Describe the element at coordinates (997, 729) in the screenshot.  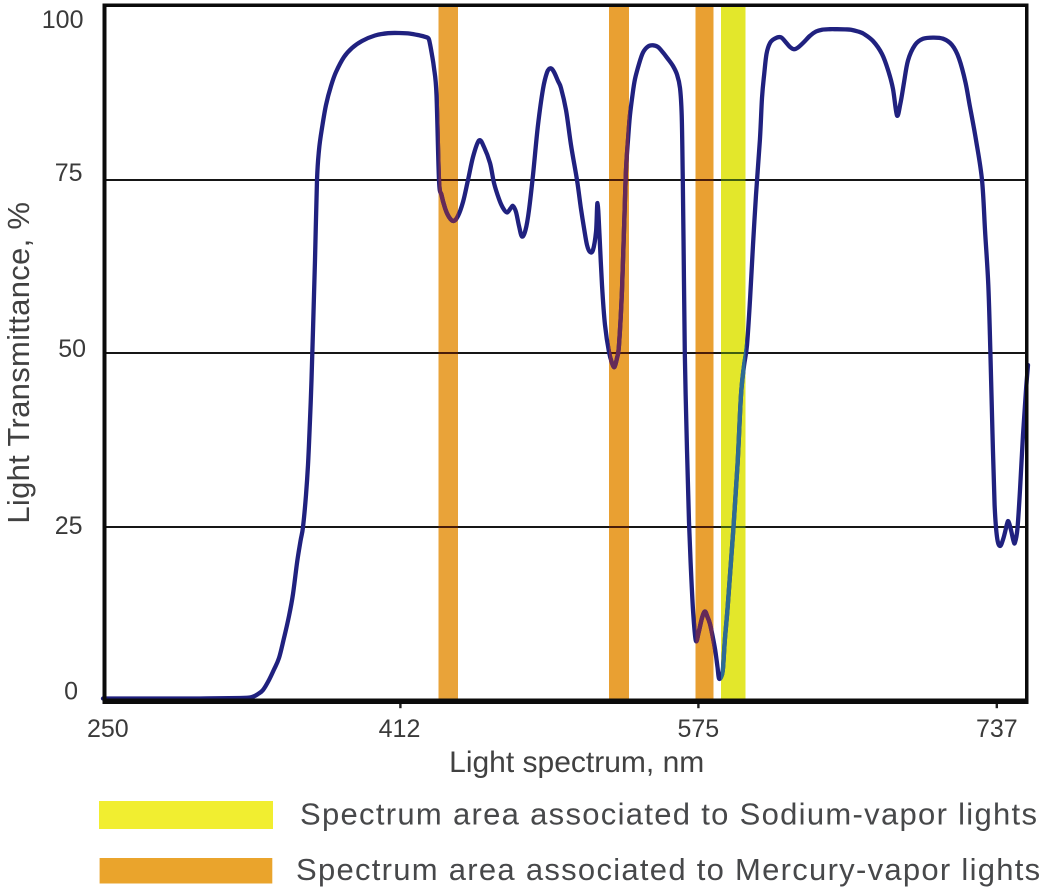
I see `svg-text: 737` at that location.